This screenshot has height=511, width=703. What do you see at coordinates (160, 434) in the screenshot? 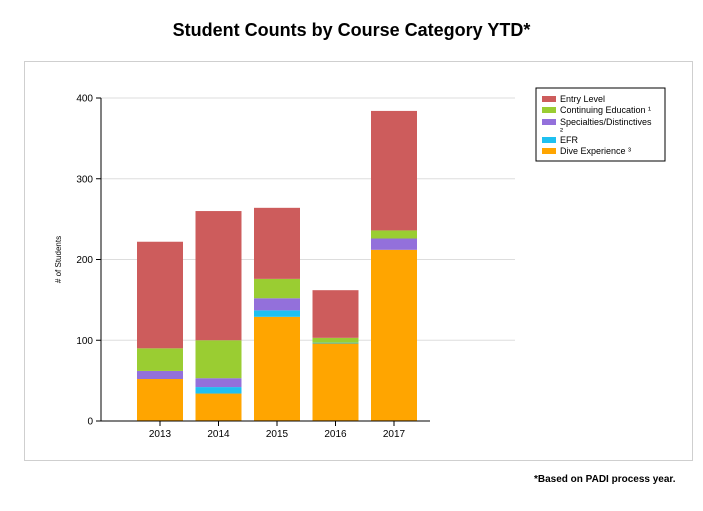
I see `x-tick-label: 2013` at bounding box center [160, 434].